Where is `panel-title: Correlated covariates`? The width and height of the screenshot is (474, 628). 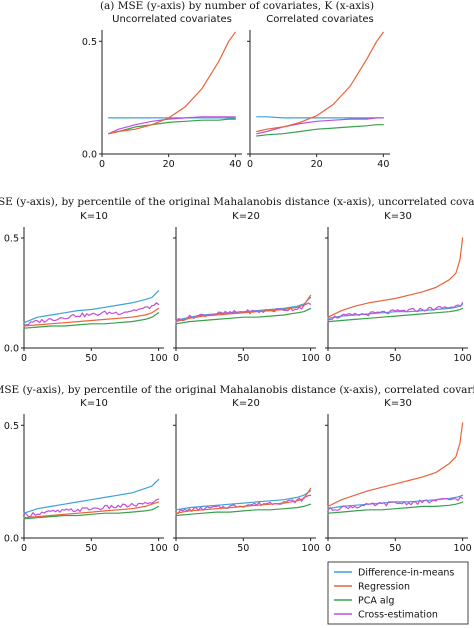 panel-title: Correlated covariates is located at coordinates (320, 19).